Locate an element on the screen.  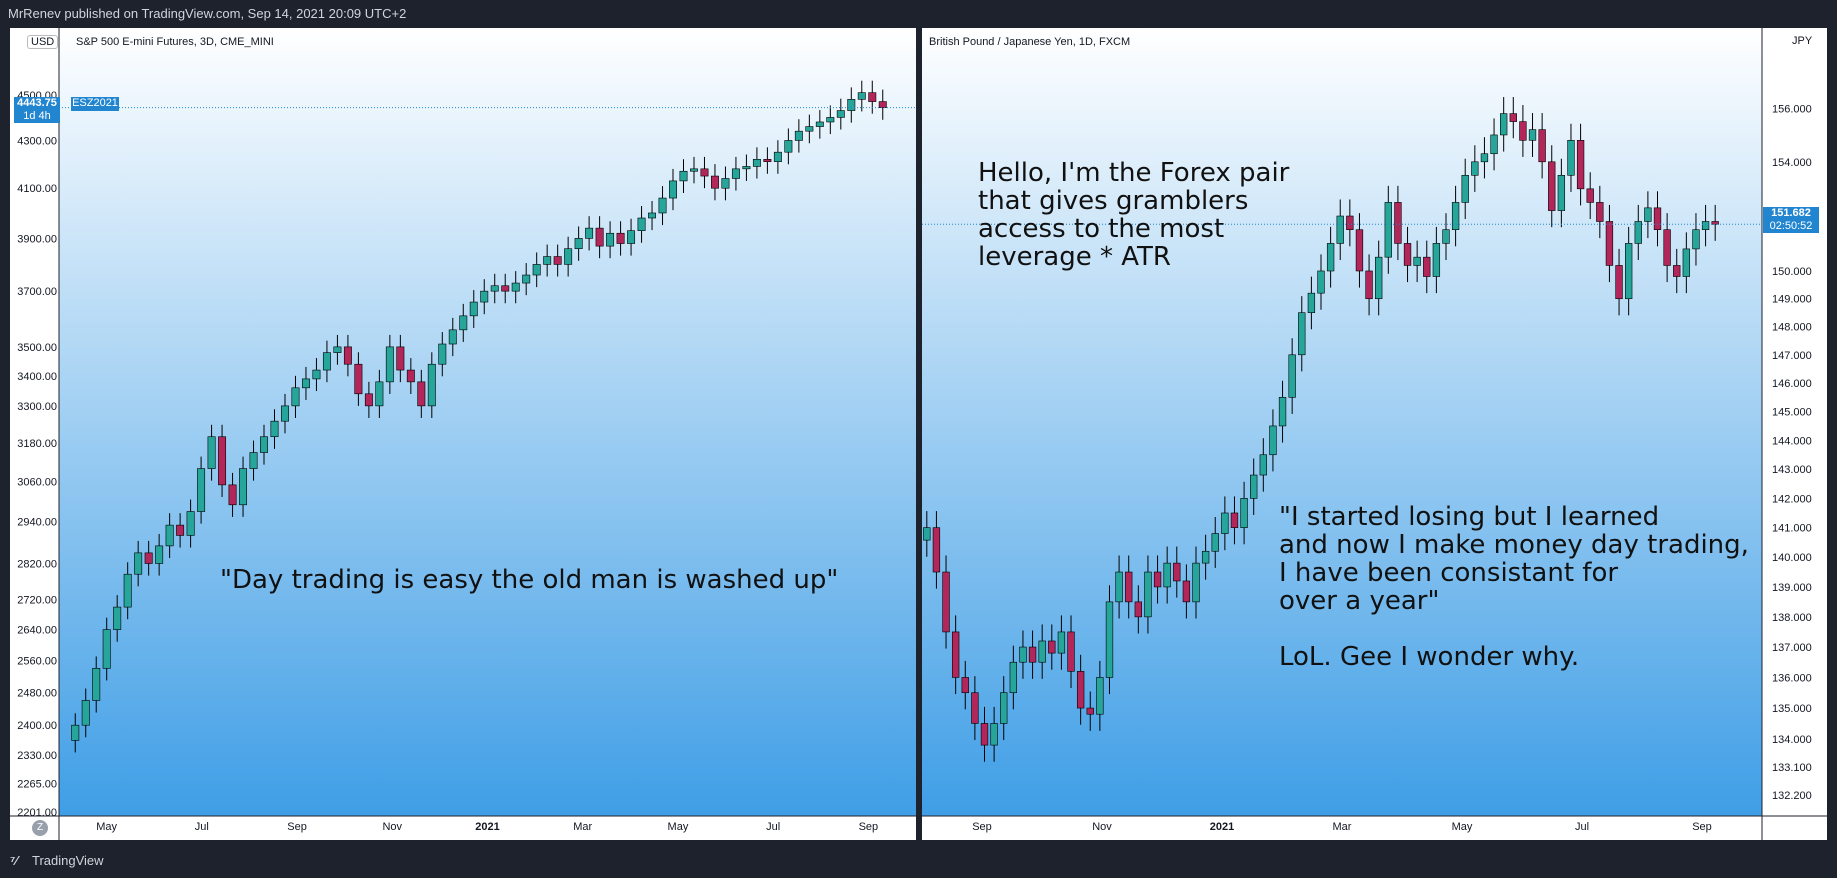
y-tick-label: 148.000 is located at coordinates (1792, 328).